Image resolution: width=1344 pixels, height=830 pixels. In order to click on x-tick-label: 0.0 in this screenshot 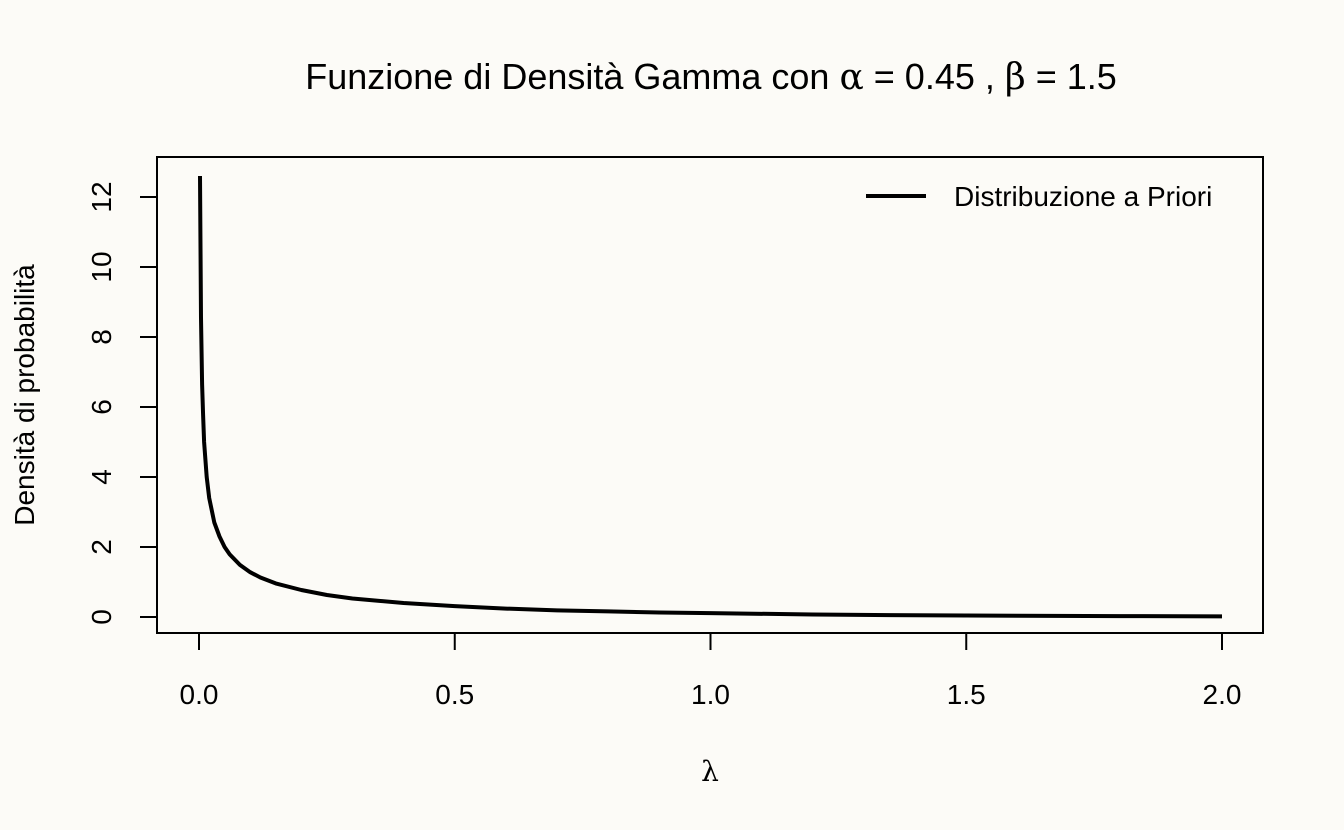, I will do `click(199, 694)`.